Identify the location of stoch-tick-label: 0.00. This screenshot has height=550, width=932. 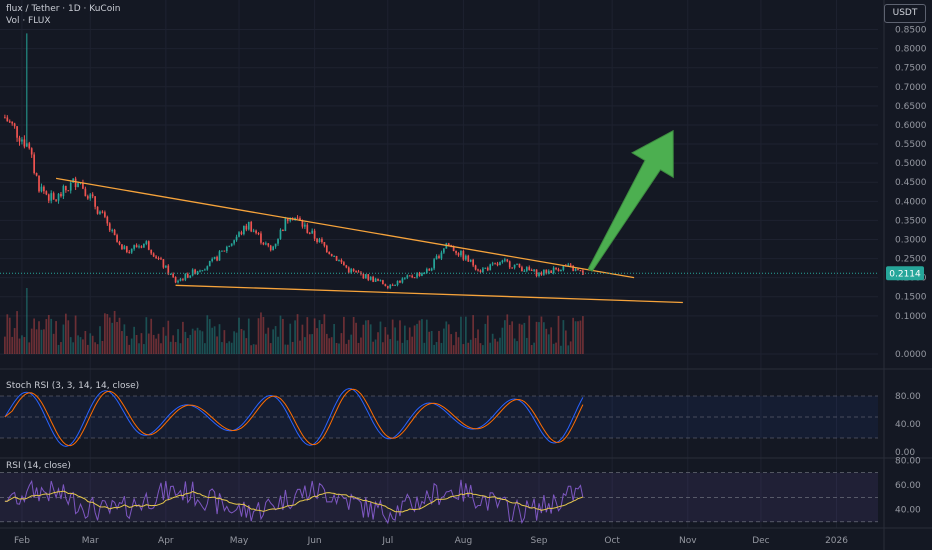
(905, 453).